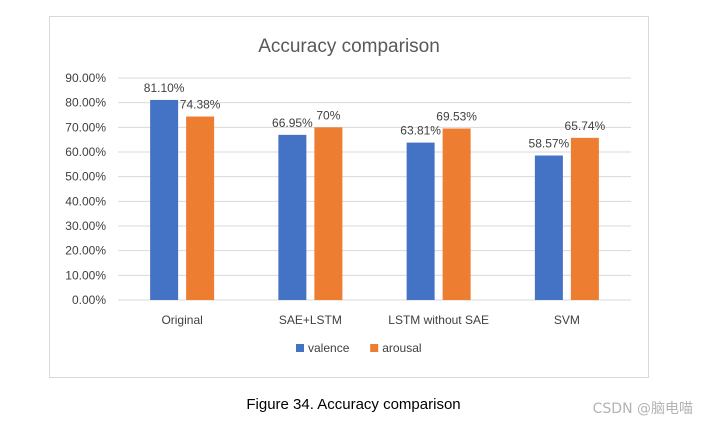 The height and width of the screenshot is (426, 707). I want to click on legend-swatch-arousal, so click(374, 348).